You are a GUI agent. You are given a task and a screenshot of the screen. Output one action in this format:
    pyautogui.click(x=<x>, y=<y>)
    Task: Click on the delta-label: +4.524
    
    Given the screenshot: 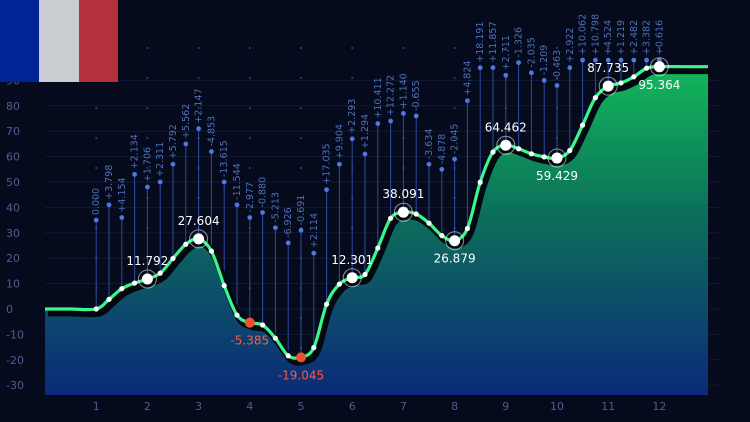 What is the action you would take?
    pyautogui.click(x=608, y=37)
    